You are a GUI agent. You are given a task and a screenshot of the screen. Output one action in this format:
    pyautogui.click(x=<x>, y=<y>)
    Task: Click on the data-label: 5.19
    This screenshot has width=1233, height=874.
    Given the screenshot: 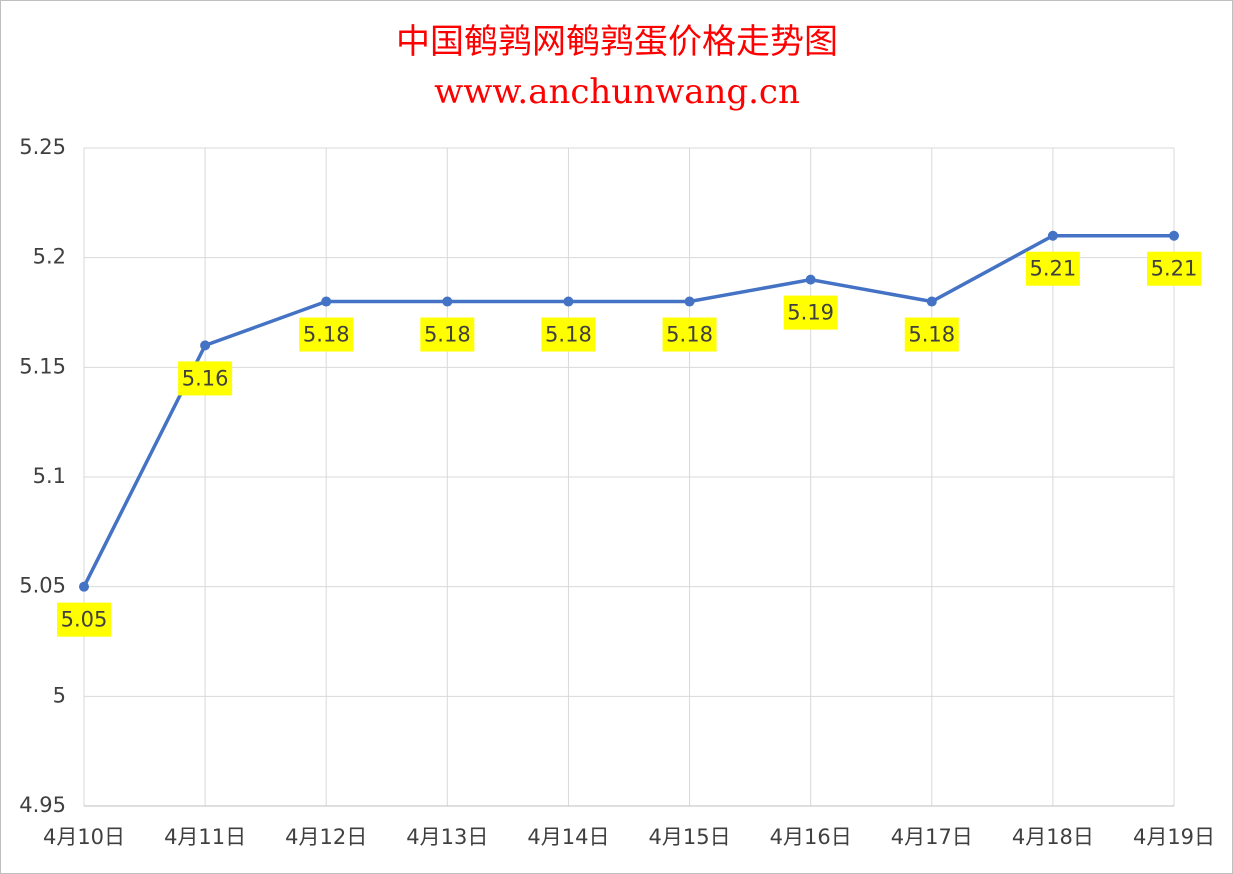 What is the action you would take?
    pyautogui.click(x=810, y=313)
    